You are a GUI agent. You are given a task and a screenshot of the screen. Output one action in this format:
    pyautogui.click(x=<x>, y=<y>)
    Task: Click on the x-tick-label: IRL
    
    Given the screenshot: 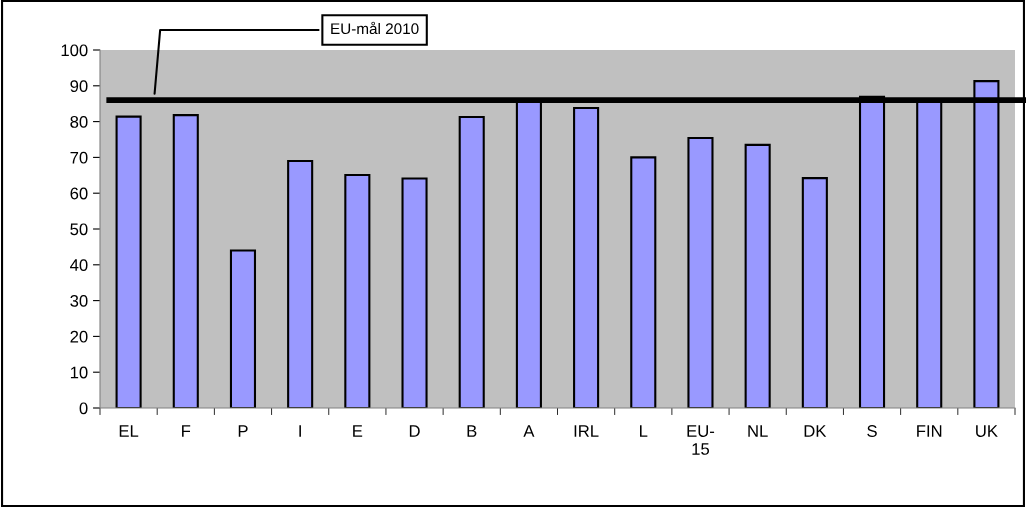 What is the action you would take?
    pyautogui.click(x=586, y=431)
    